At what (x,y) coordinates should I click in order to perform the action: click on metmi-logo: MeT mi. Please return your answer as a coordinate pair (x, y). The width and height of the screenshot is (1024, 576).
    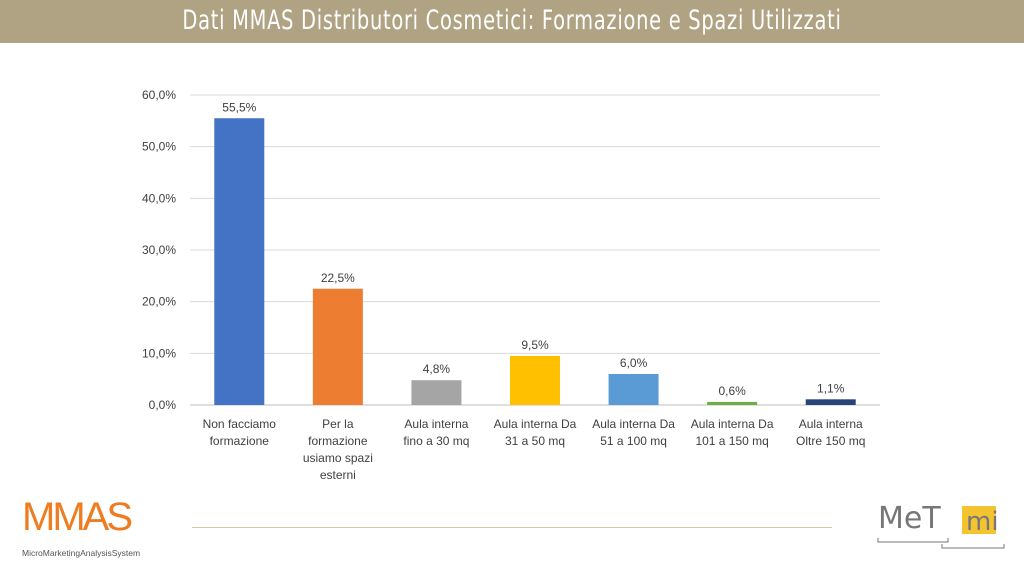
    Looking at the image, I should click on (941, 525).